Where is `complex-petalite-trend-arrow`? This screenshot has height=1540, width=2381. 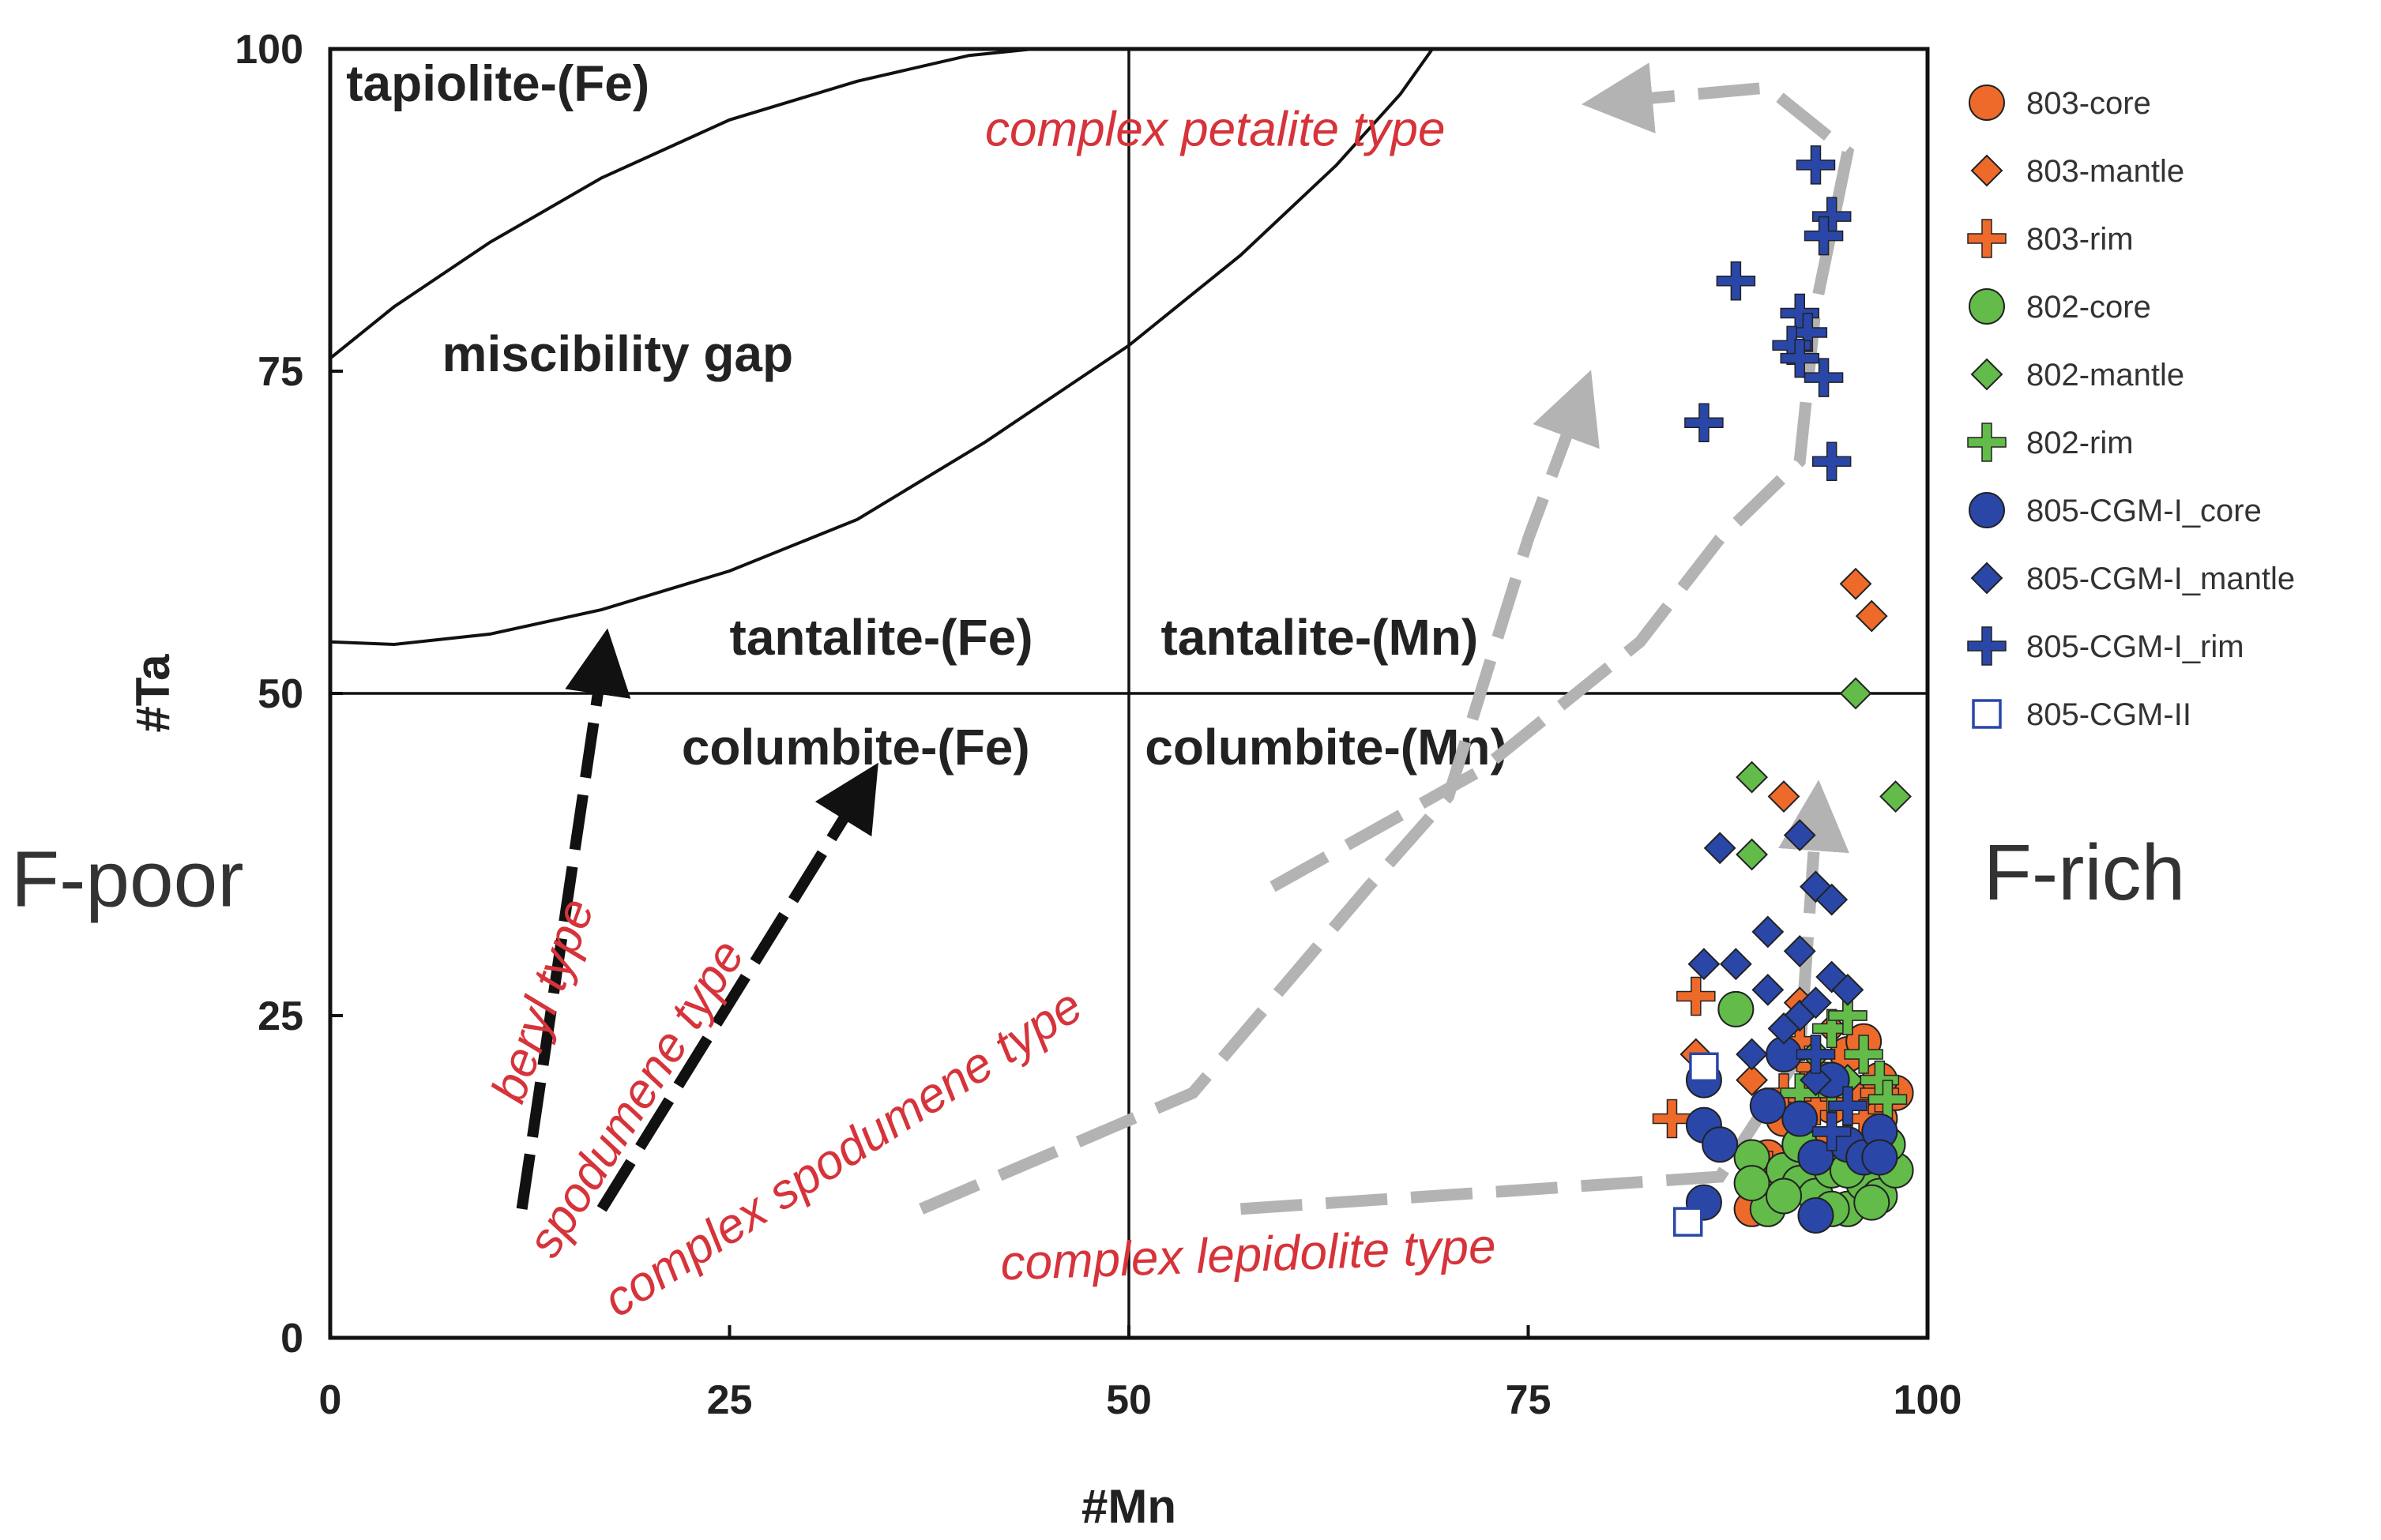
complex-petalite-trend-arrow is located at coordinates (1562, 477).